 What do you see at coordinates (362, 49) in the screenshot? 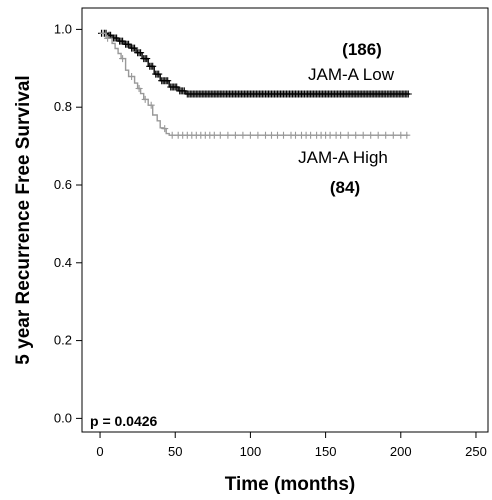
I see `low-count-label: (186)` at bounding box center [362, 49].